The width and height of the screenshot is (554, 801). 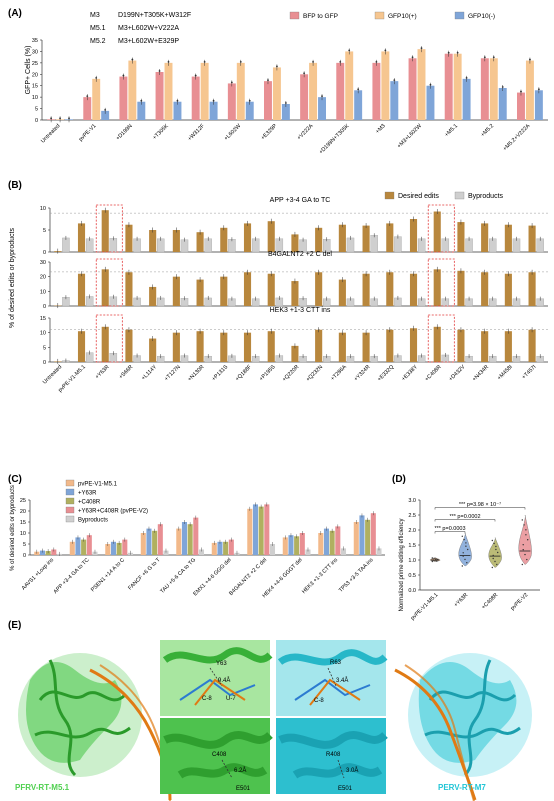 What do you see at coordinates (269, 132) in the screenshot?
I see `x-tick-label: +E329P` at bounding box center [269, 132].